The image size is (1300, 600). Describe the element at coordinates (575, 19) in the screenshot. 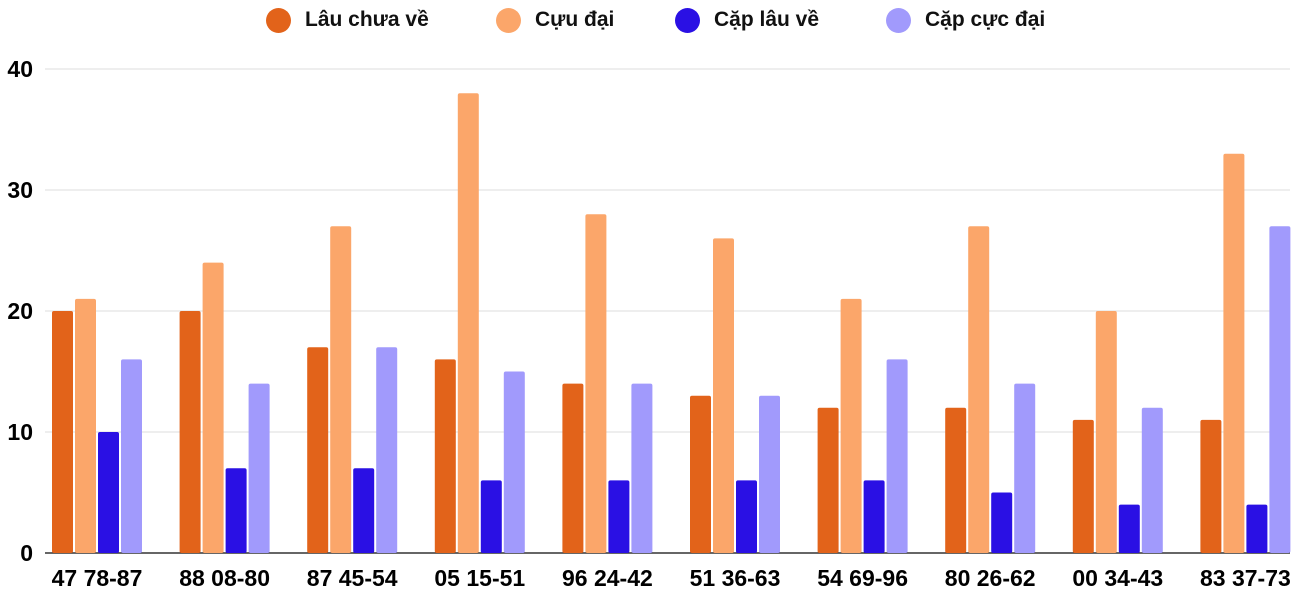

I see `legend-label-cuu-dai: Cựu đại` at that location.